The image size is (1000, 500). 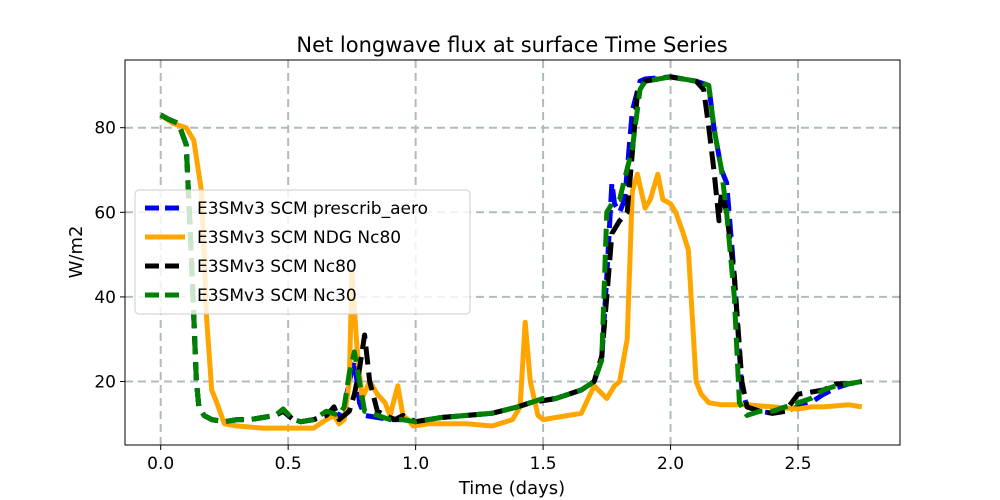 What do you see at coordinates (277, 296) in the screenshot?
I see `legend-label-4: E3SMv3 SCM Nc30` at bounding box center [277, 296].